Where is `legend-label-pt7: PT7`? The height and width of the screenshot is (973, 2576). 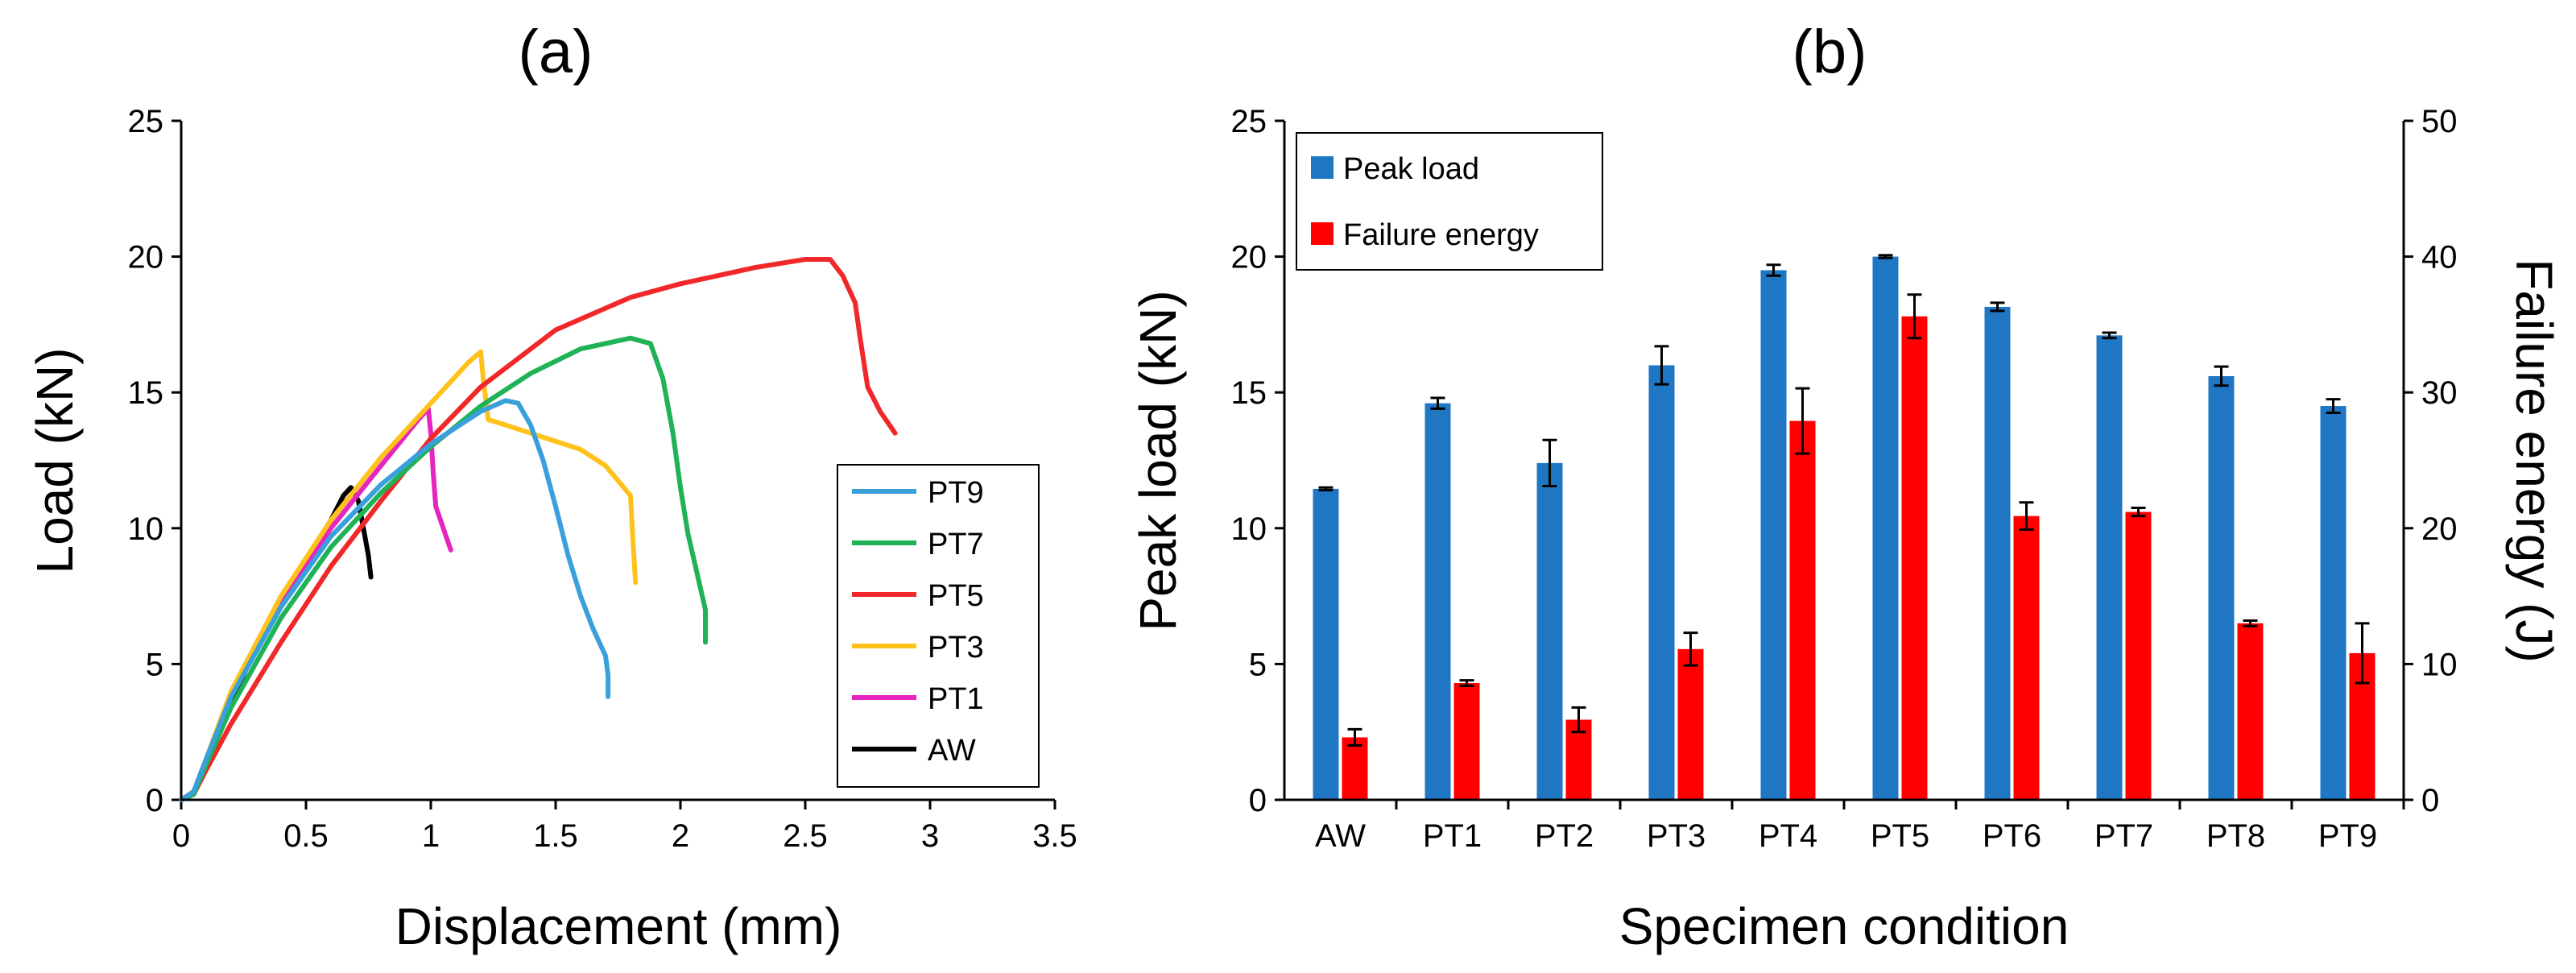
legend-label-pt7: PT7 is located at coordinates (956, 544).